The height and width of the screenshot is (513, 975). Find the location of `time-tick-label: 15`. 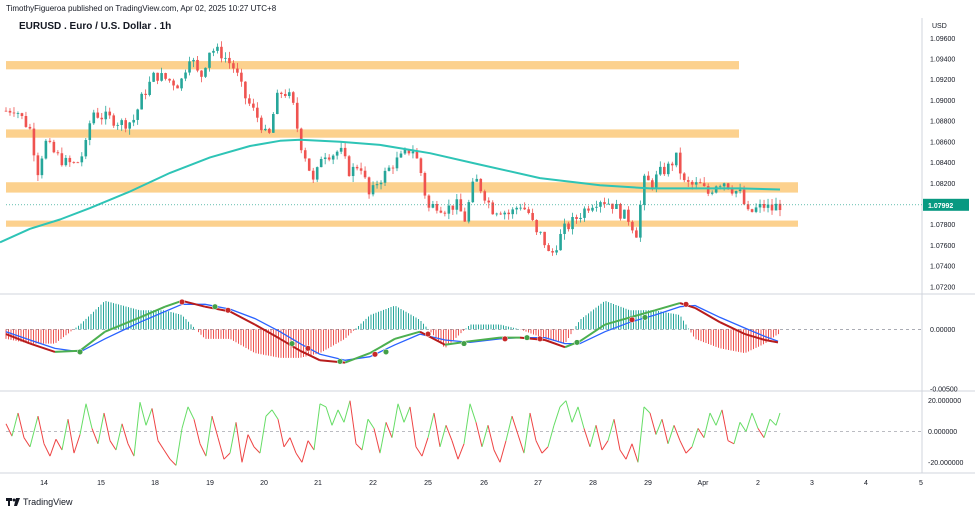

time-tick-label: 15 is located at coordinates (101, 483).